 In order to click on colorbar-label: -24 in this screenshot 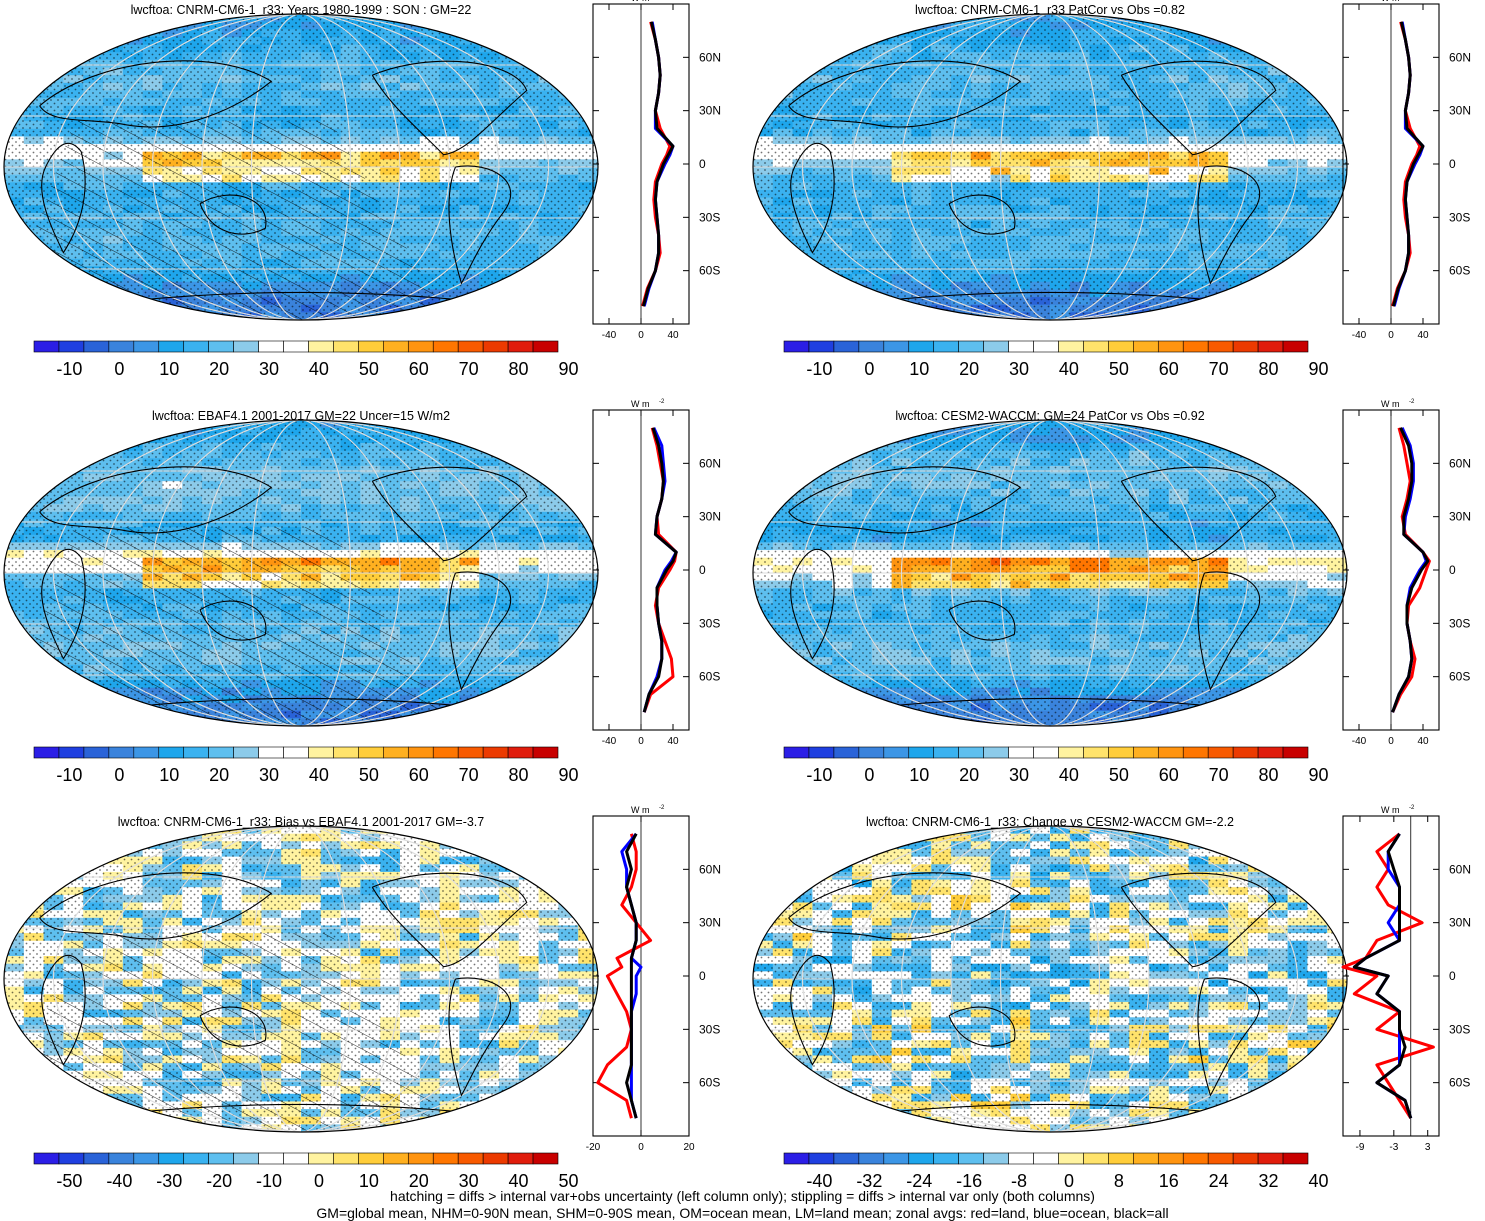, I will do `click(919, 1181)`.